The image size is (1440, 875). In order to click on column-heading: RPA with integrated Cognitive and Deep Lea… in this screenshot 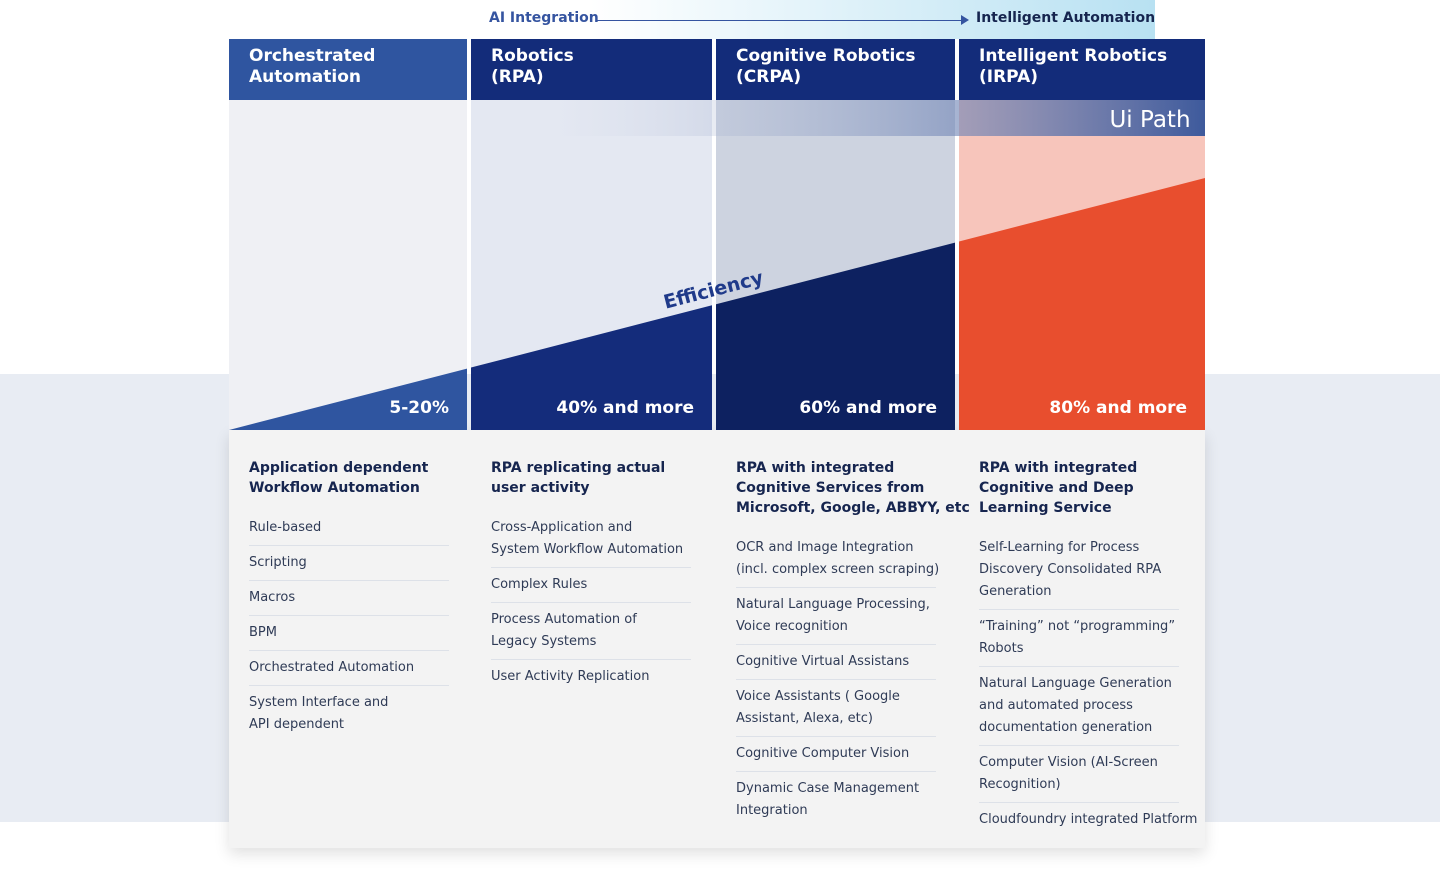, I will do `click(1092, 488)`.